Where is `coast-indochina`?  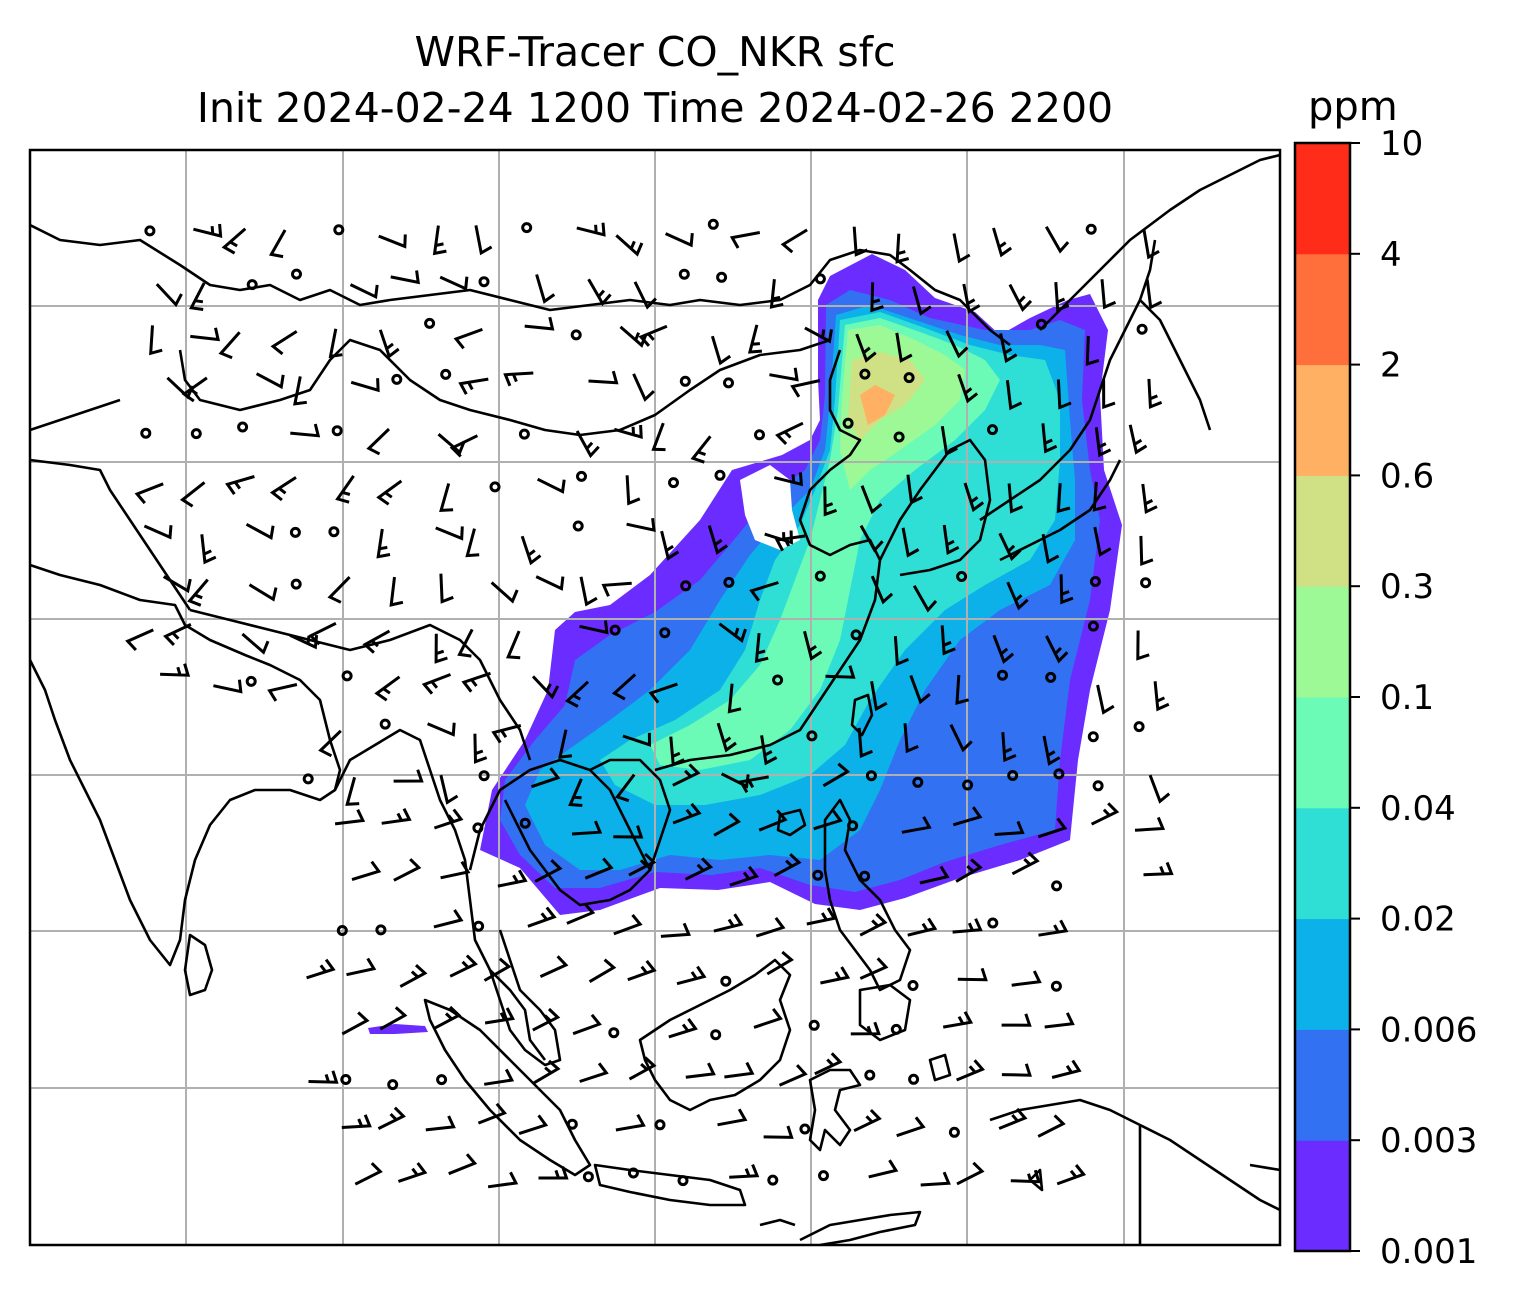
coast-indochina is located at coordinates (560, 832).